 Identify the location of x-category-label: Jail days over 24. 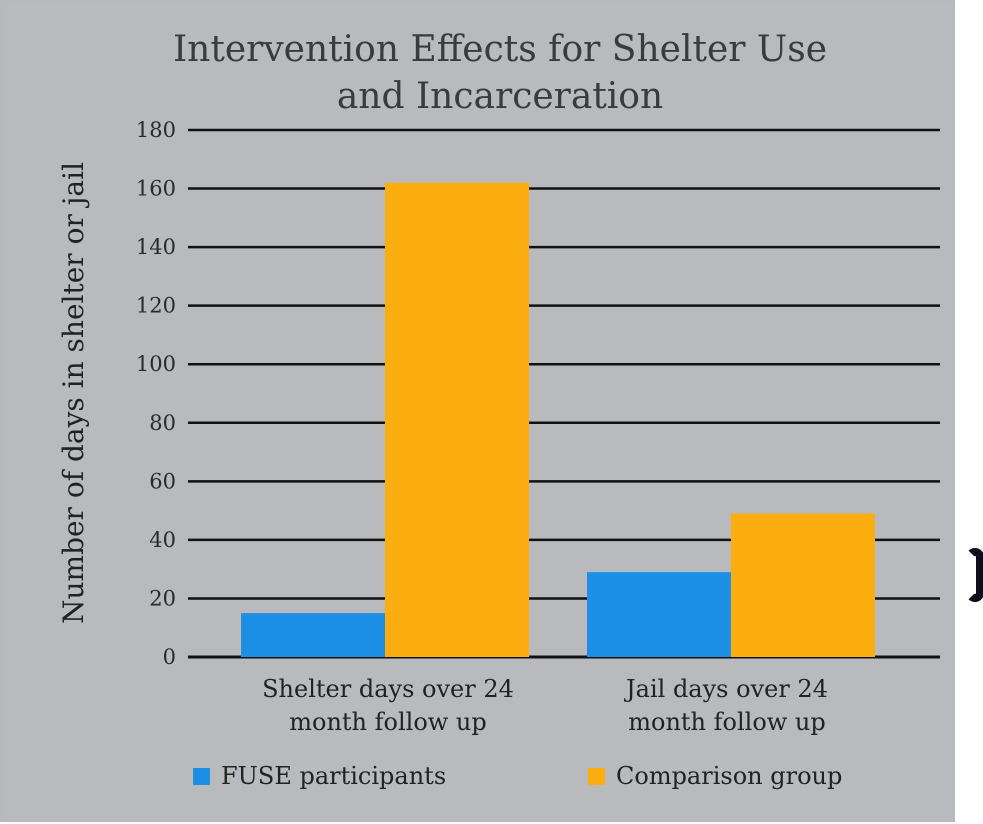
(725, 689).